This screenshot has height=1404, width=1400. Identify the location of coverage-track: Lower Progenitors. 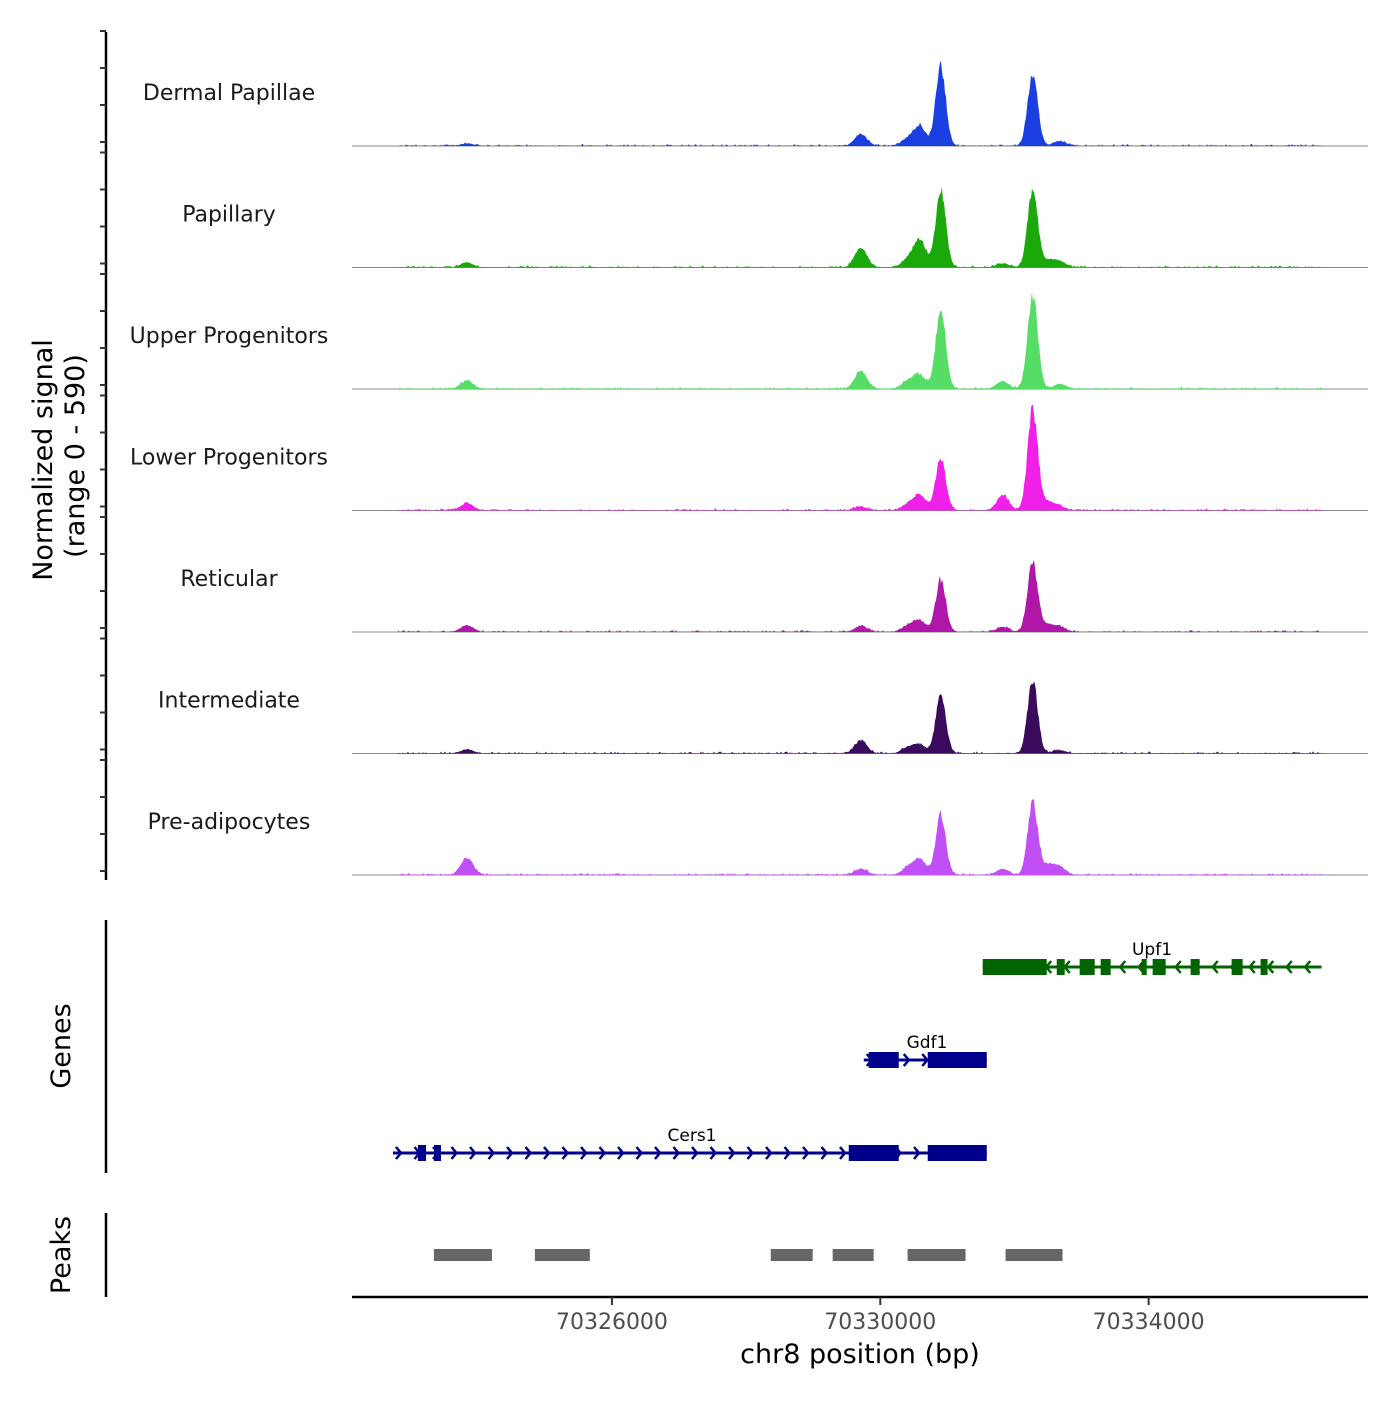
(749, 457).